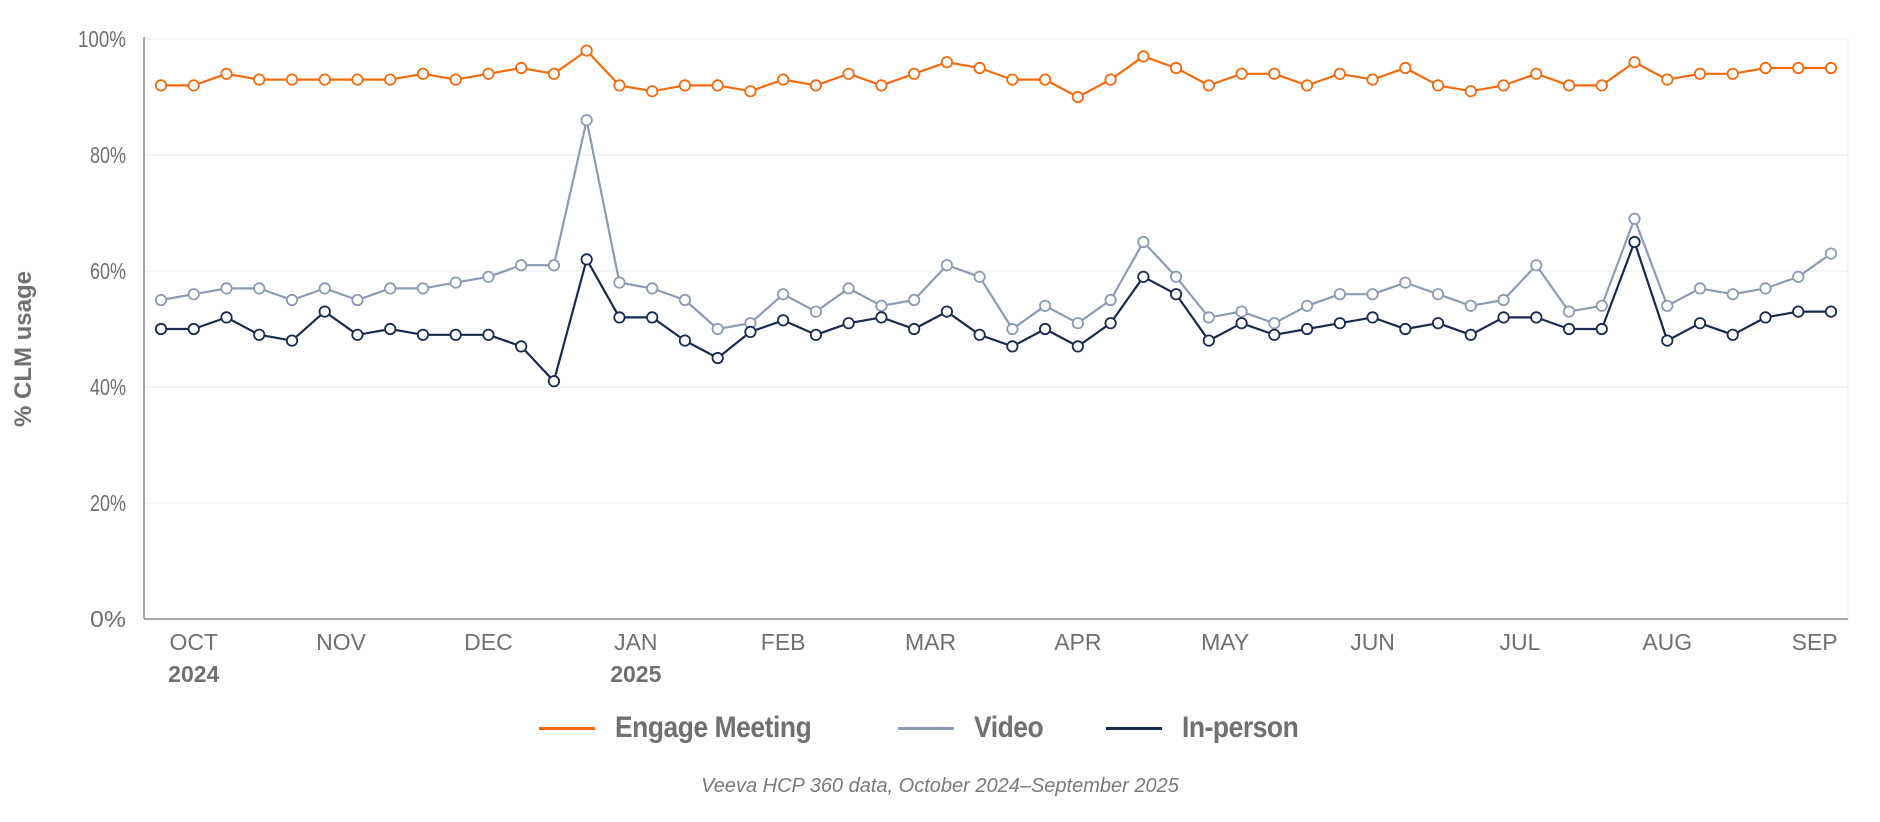  Describe the element at coordinates (488, 642) in the screenshot. I see `x-tick-label: DEC` at that location.